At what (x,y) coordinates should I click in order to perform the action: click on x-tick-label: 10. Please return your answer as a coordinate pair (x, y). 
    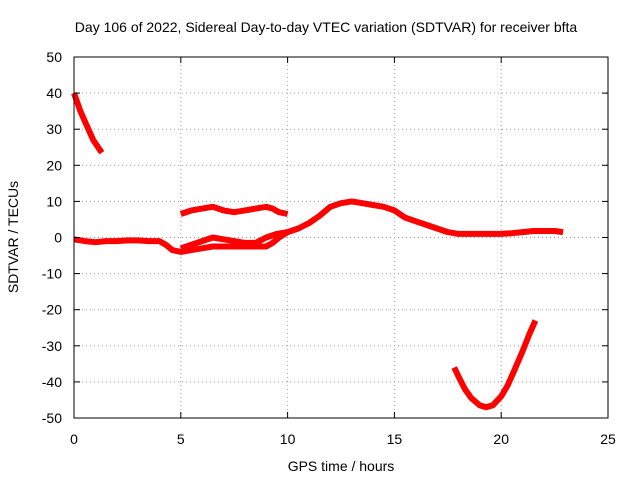
    Looking at the image, I should click on (288, 439).